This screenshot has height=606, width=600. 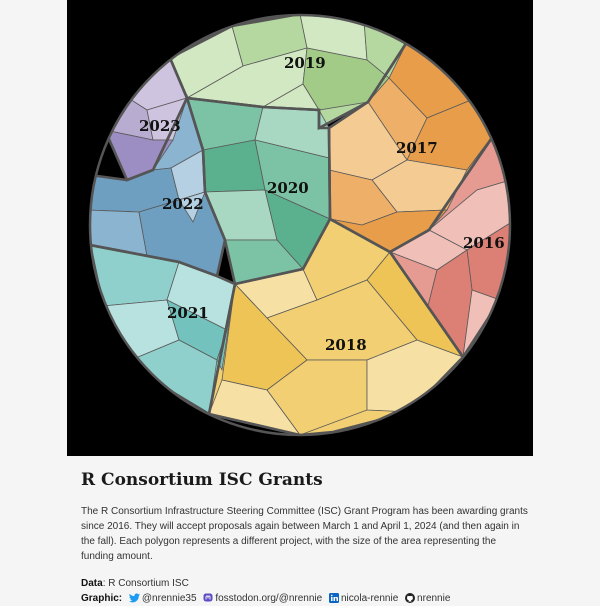 What do you see at coordinates (169, 598) in the screenshot?
I see `twitter-handle: @nrennie35` at bounding box center [169, 598].